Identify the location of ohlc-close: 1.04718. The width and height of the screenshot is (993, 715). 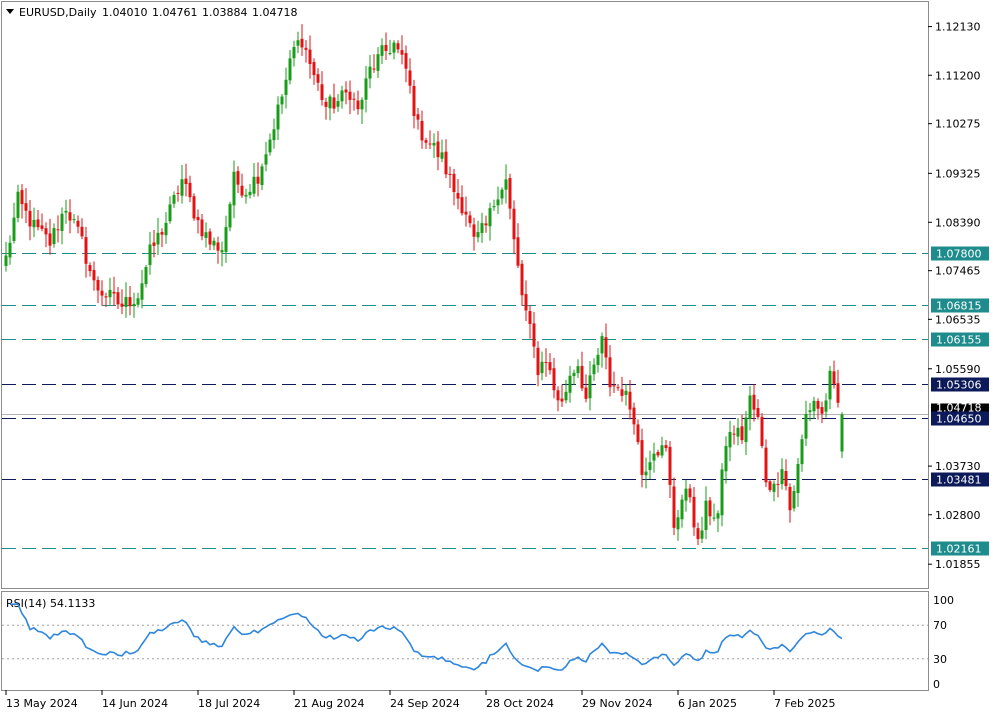
(275, 12).